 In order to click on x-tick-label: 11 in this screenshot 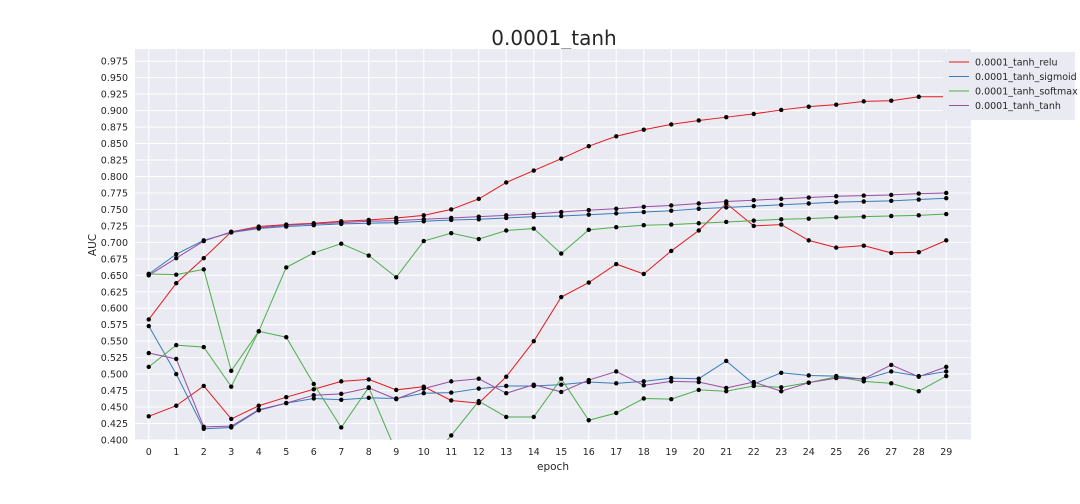, I will do `click(451, 452)`.